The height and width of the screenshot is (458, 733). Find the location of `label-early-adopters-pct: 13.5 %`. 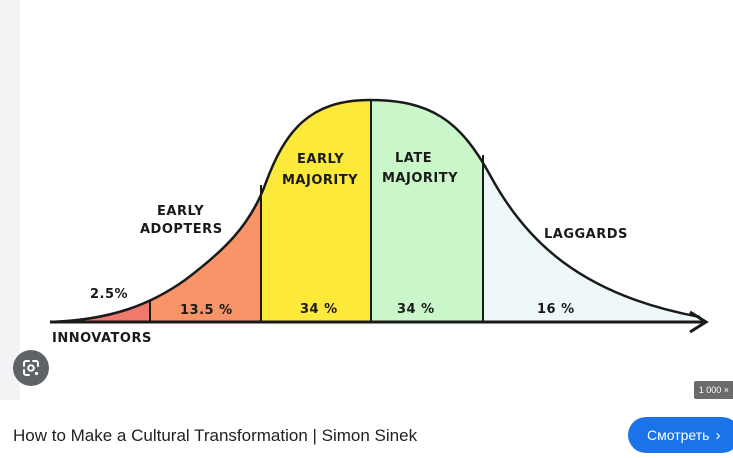

label-early-adopters-pct: 13.5 % is located at coordinates (206, 310).